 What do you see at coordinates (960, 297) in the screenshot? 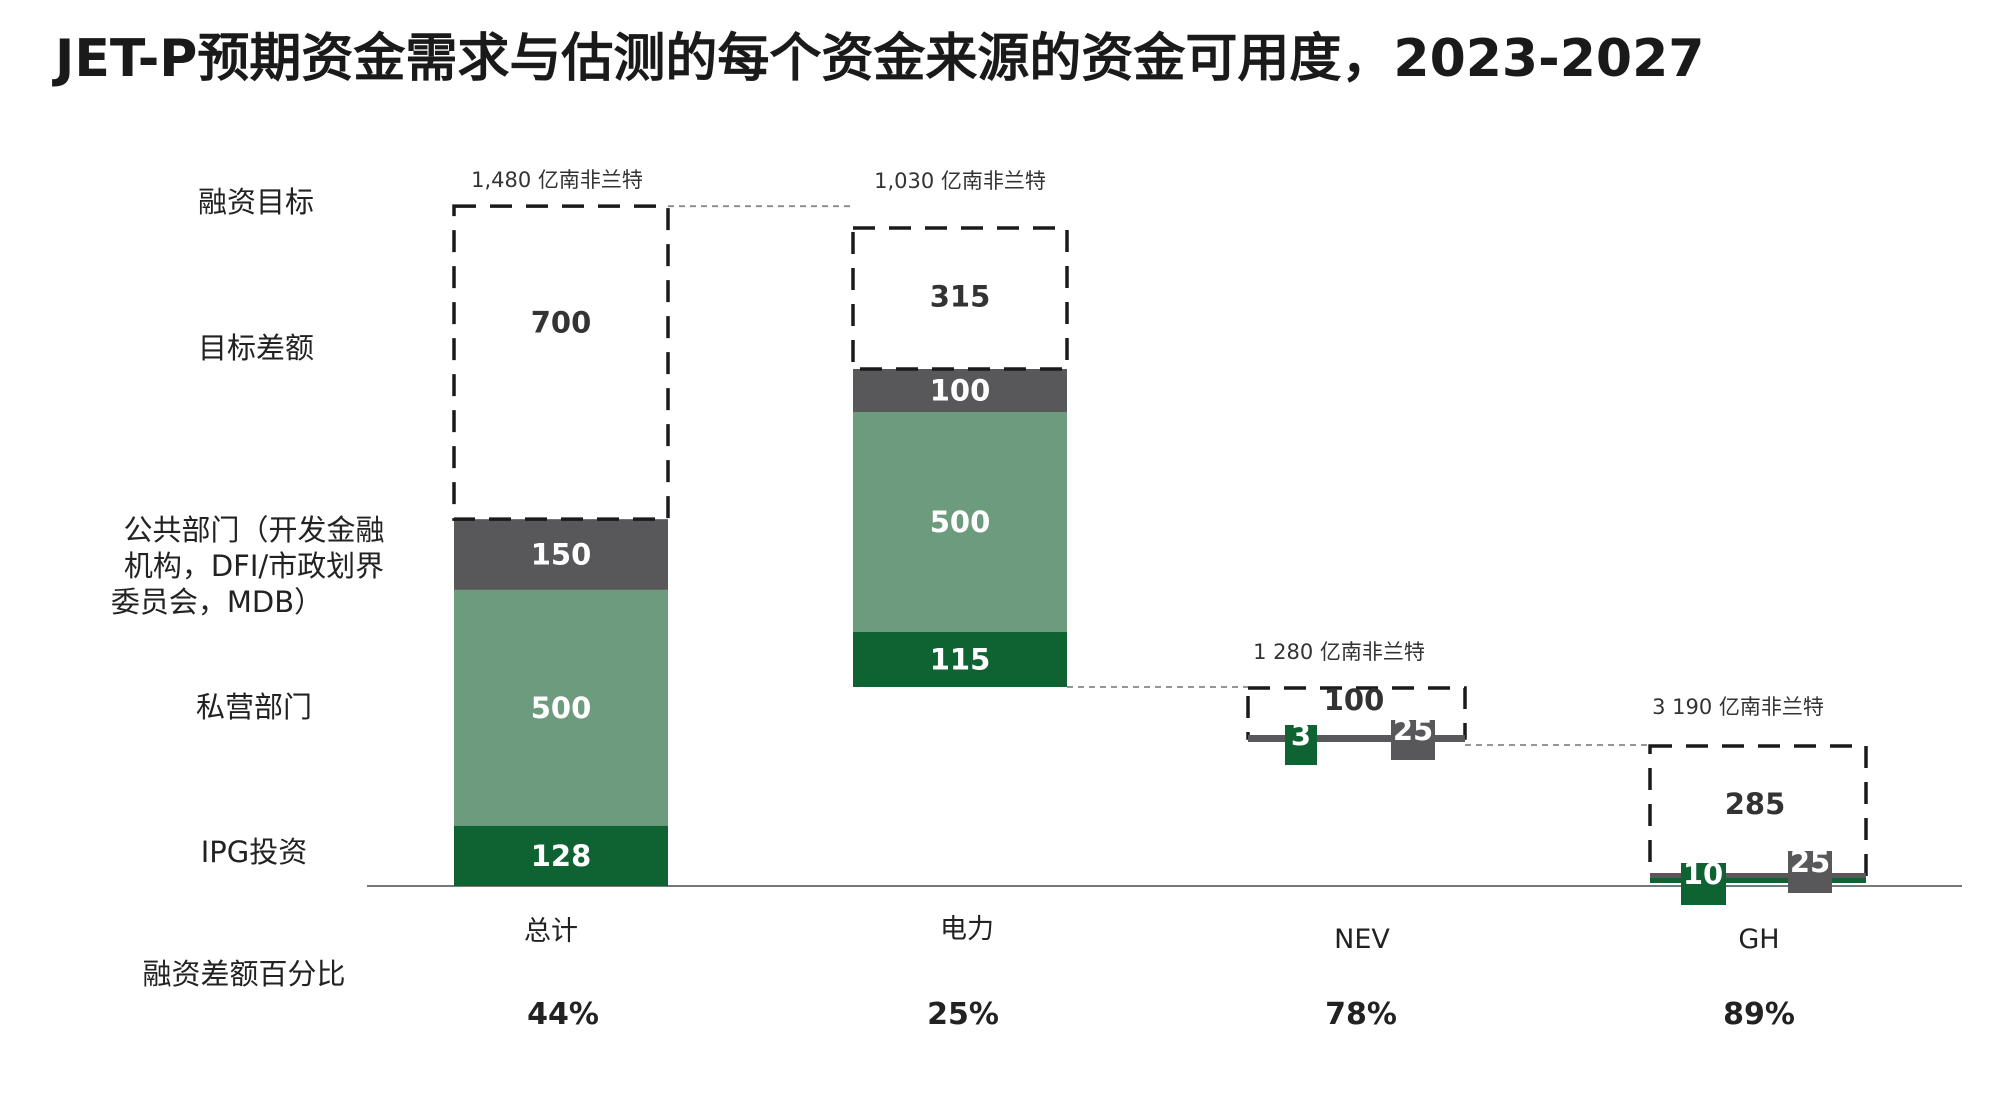
I see `value-label-power-gap: 315` at bounding box center [960, 297].